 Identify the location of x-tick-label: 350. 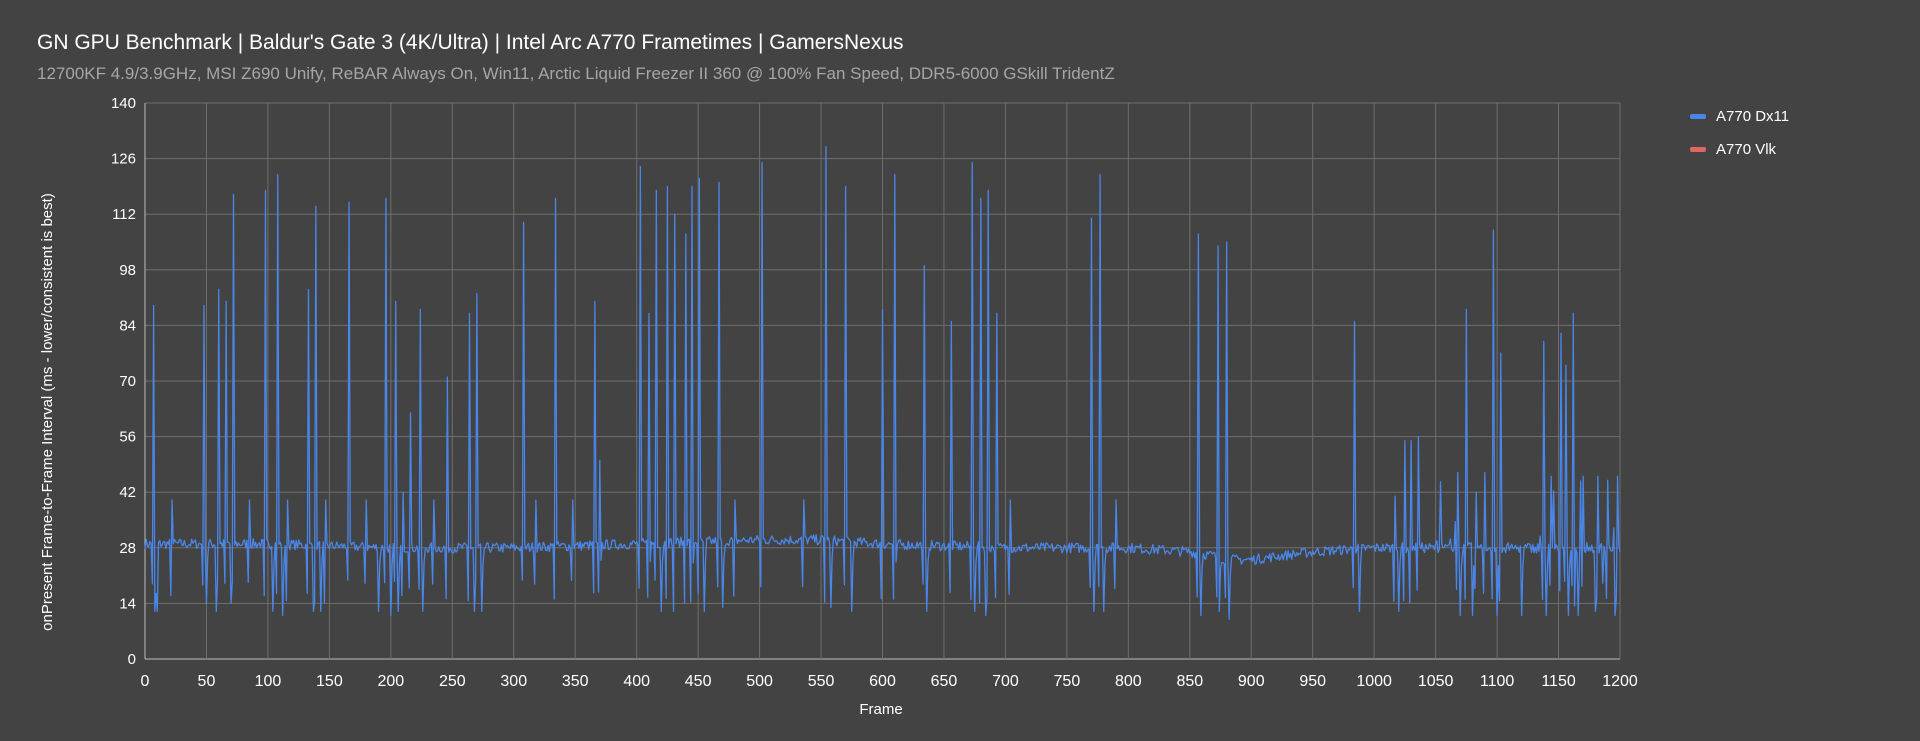
(575, 681).